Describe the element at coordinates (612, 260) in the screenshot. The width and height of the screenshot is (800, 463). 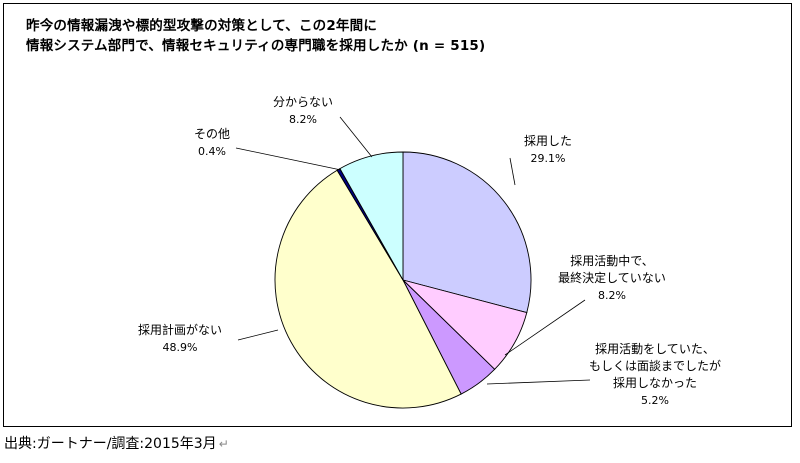
I see `slice-label: 採用活動中で、` at that location.